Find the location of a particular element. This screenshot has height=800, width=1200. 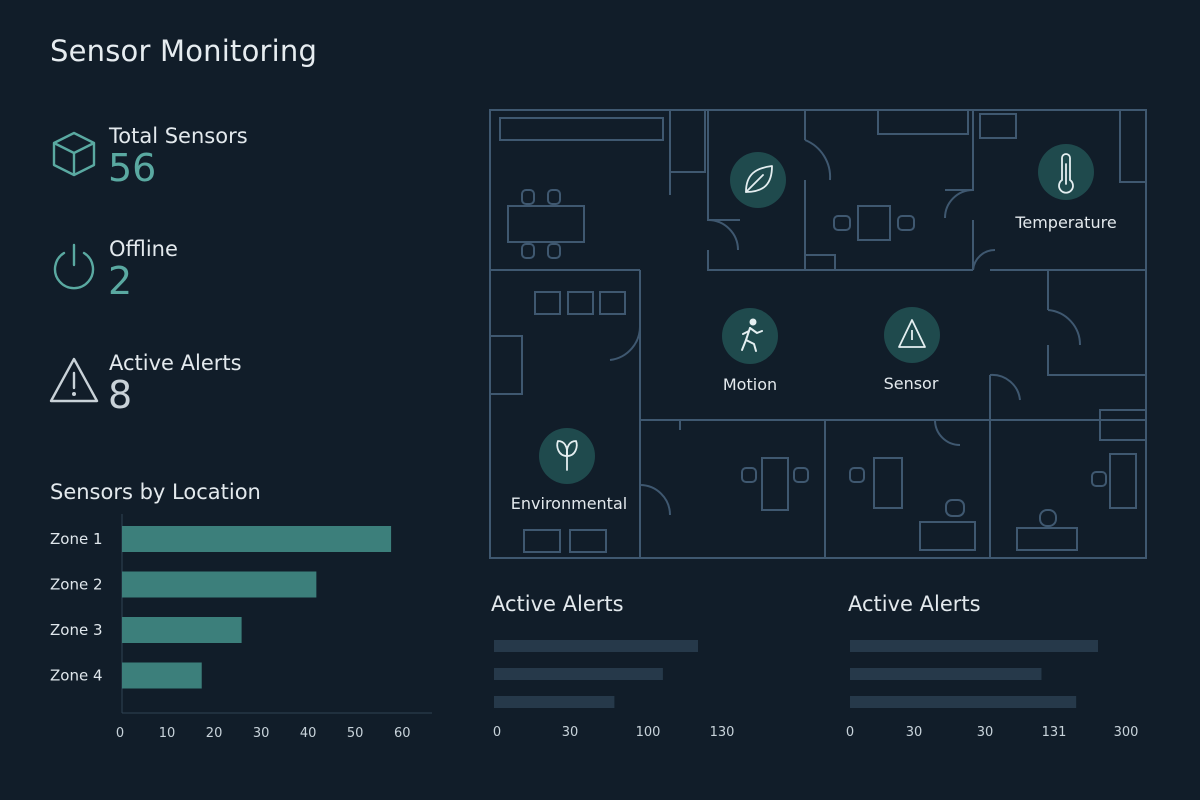

marker-temperature: Temperature is located at coordinates (1065, 188).